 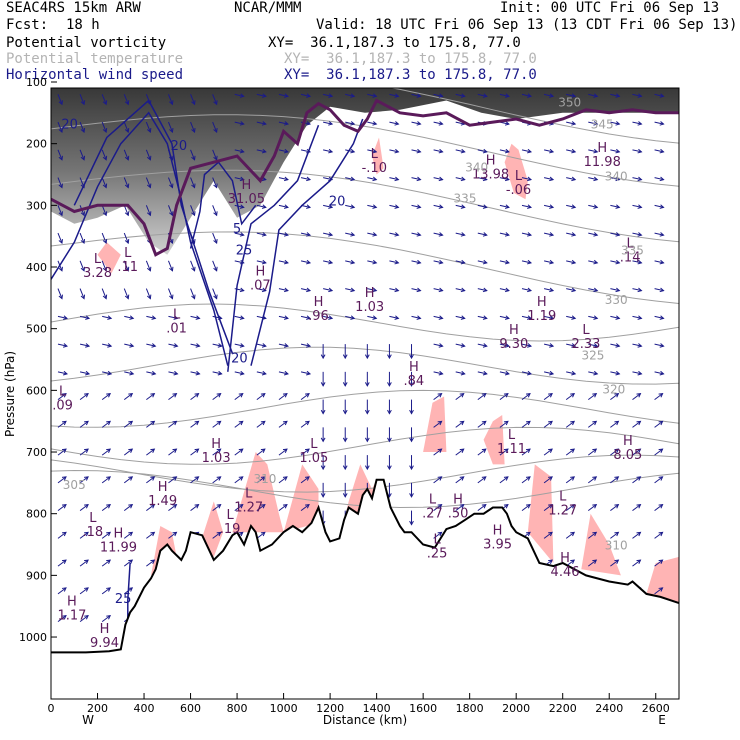 What do you see at coordinates (176, 329) in the screenshot?
I see `pv-extreme-value: .01` at bounding box center [176, 329].